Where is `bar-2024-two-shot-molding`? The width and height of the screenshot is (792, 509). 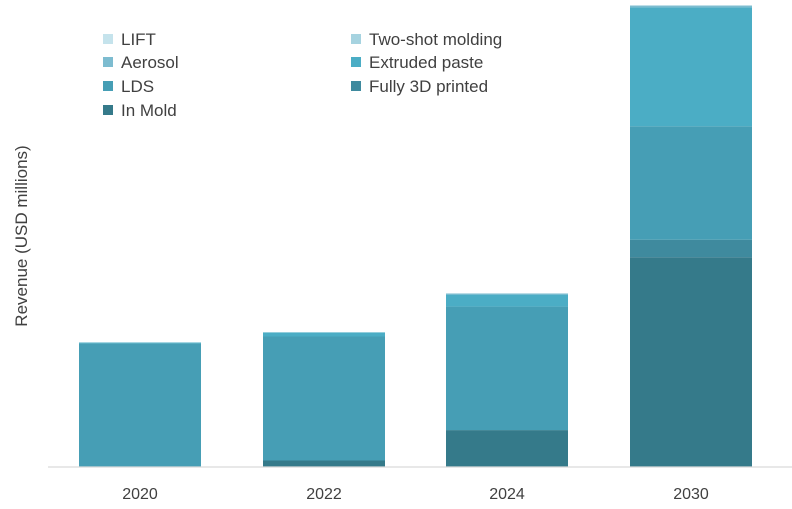
bar-2024-two-shot-molding is located at coordinates (507, 293).